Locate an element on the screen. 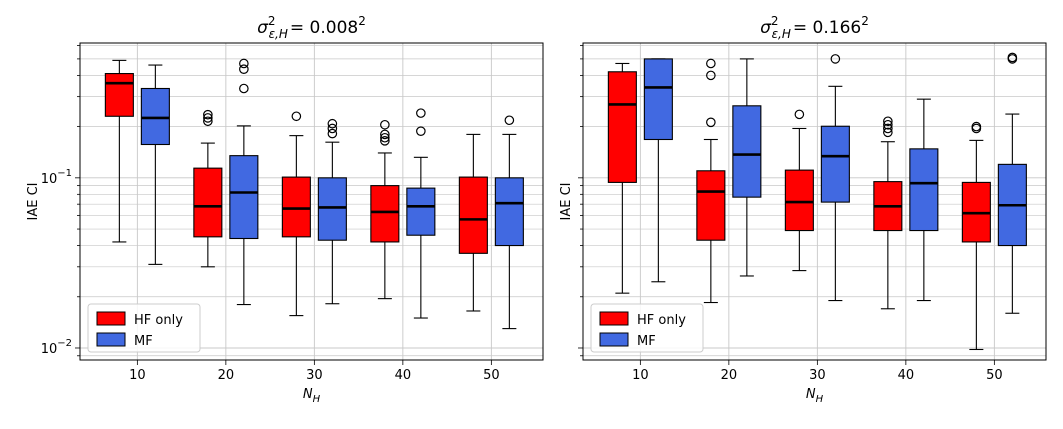 The image size is (1063, 429). chart-title: σ2 ε,H = 0.1662 is located at coordinates (814, 27).